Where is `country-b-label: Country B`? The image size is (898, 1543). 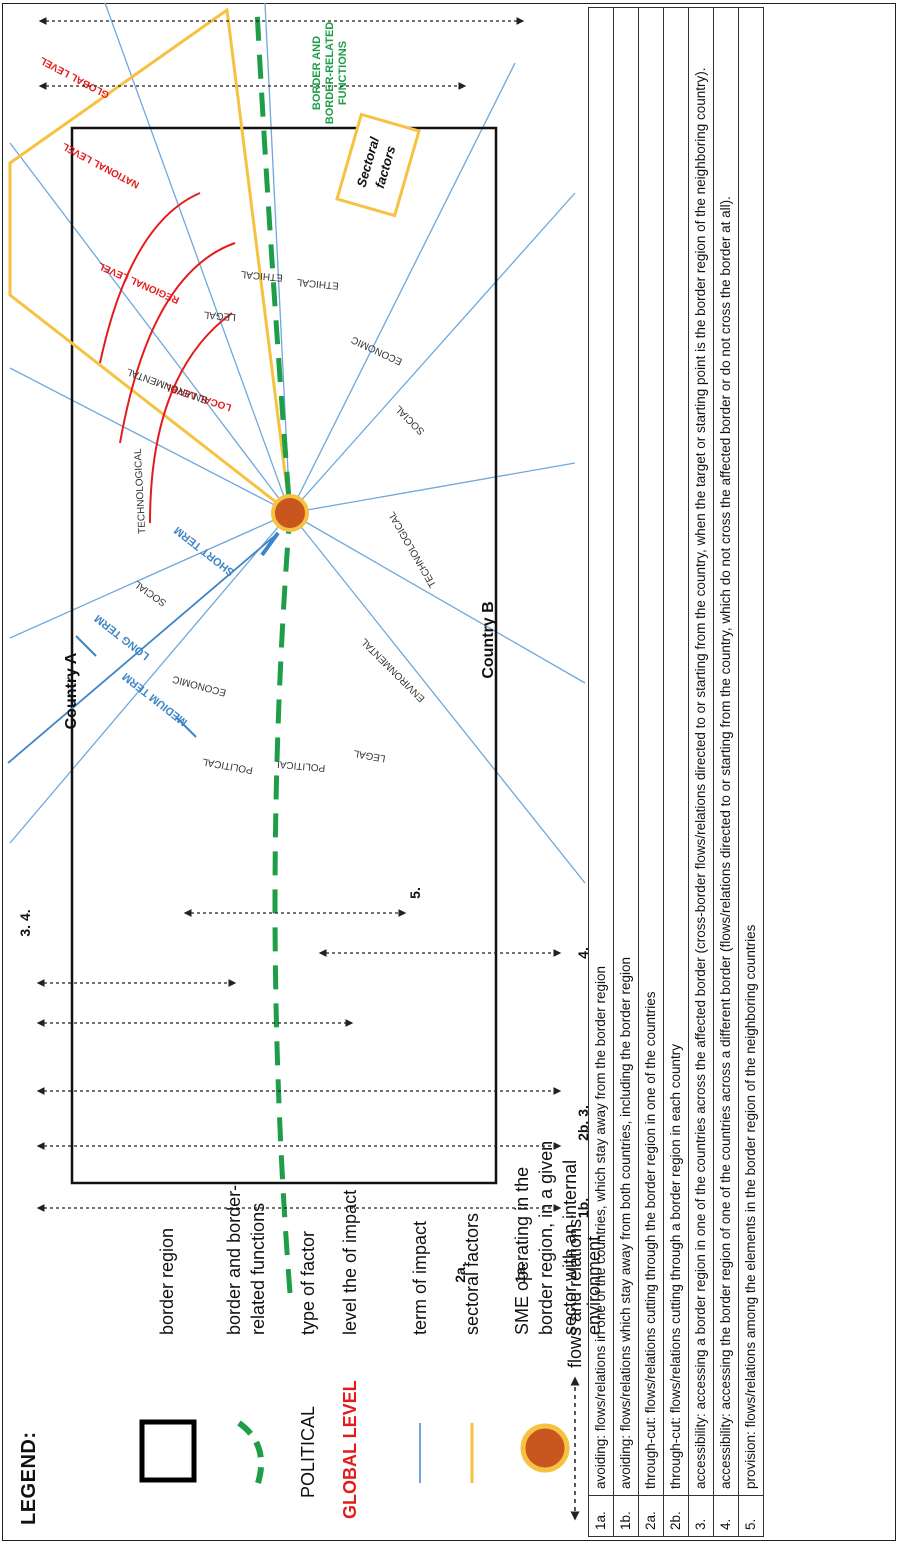 country-b-label: Country B is located at coordinates (488, 639).